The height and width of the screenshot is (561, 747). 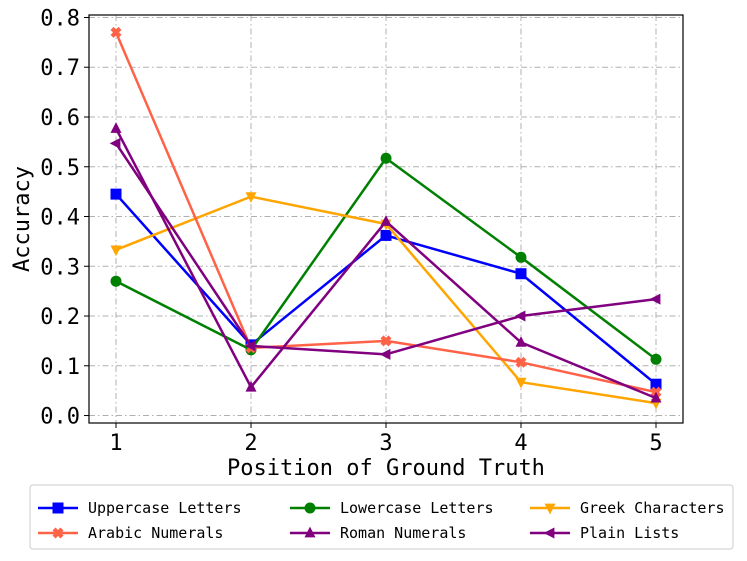 I want to click on y-tick-label: 0.7, so click(x=60, y=68).